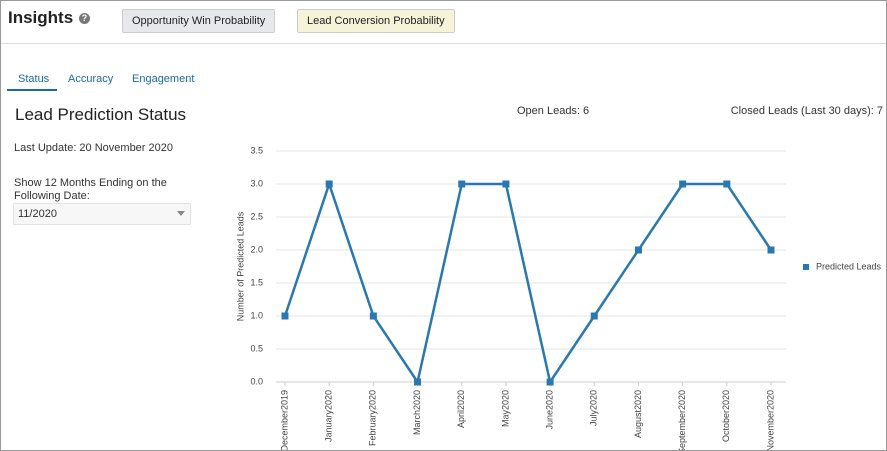 The image size is (887, 451). Describe the element at coordinates (256, 348) in the screenshot. I see `y-tick-label: 0.5` at that location.